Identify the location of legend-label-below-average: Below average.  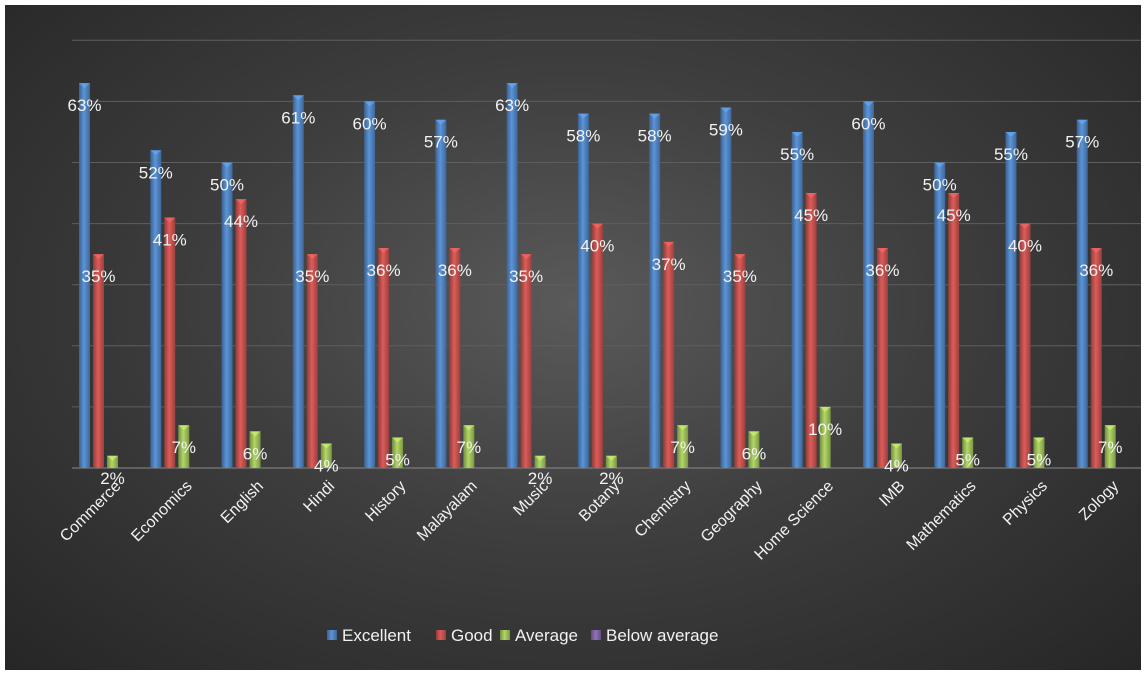
(662, 635).